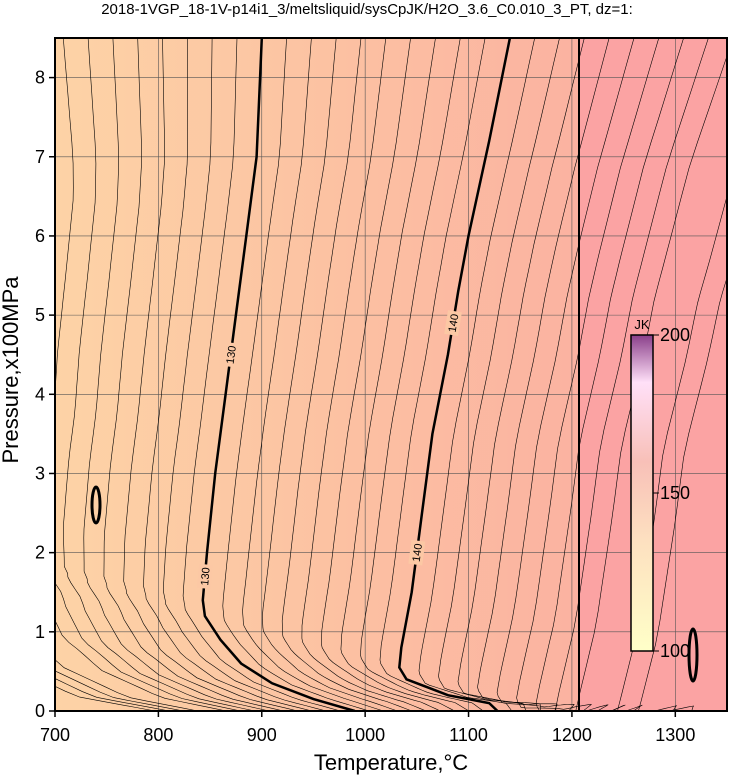 This screenshot has height=781, width=734. Describe the element at coordinates (675, 493) in the screenshot. I see `colorbar-tick-label: 150` at that location.